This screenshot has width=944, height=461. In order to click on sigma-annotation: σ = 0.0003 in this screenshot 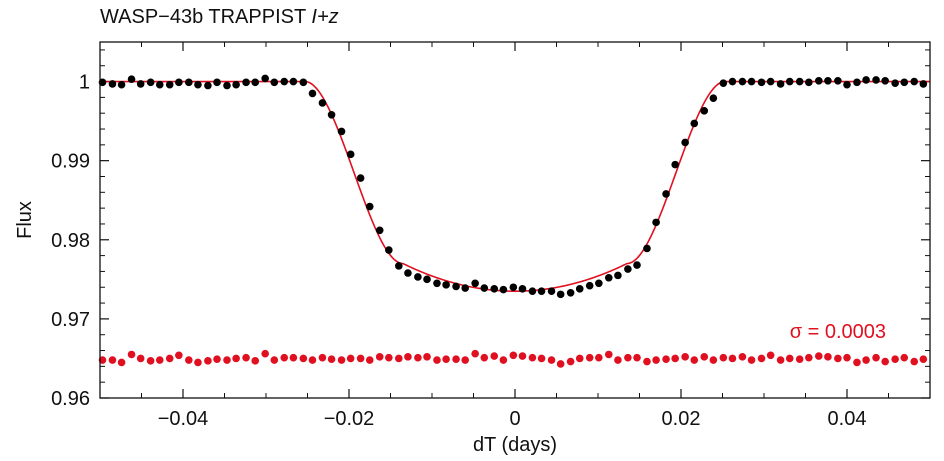, I will do `click(838, 332)`.